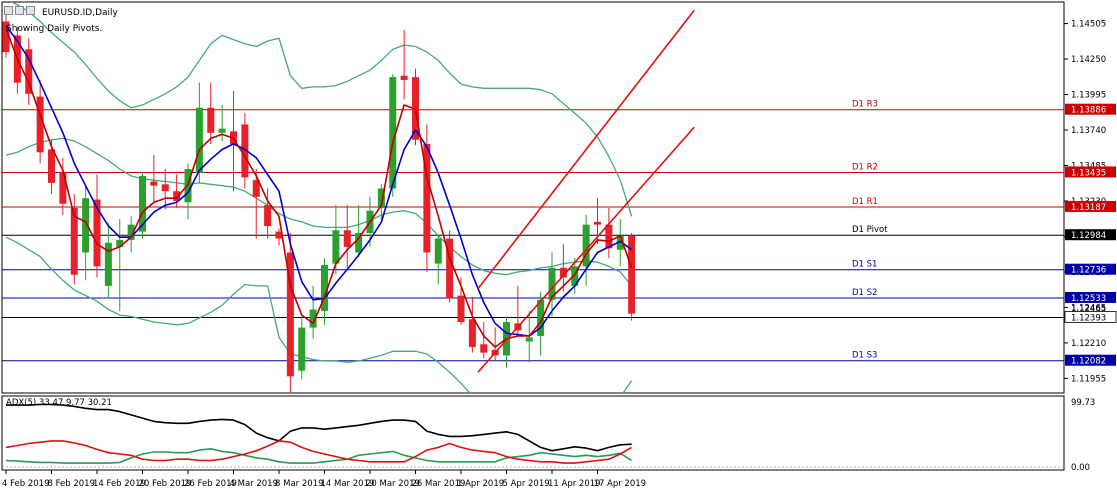 The width and height of the screenshot is (1117, 495). What do you see at coordinates (865, 202) in the screenshot?
I see `pivot-level-name: D1 R1` at bounding box center [865, 202].